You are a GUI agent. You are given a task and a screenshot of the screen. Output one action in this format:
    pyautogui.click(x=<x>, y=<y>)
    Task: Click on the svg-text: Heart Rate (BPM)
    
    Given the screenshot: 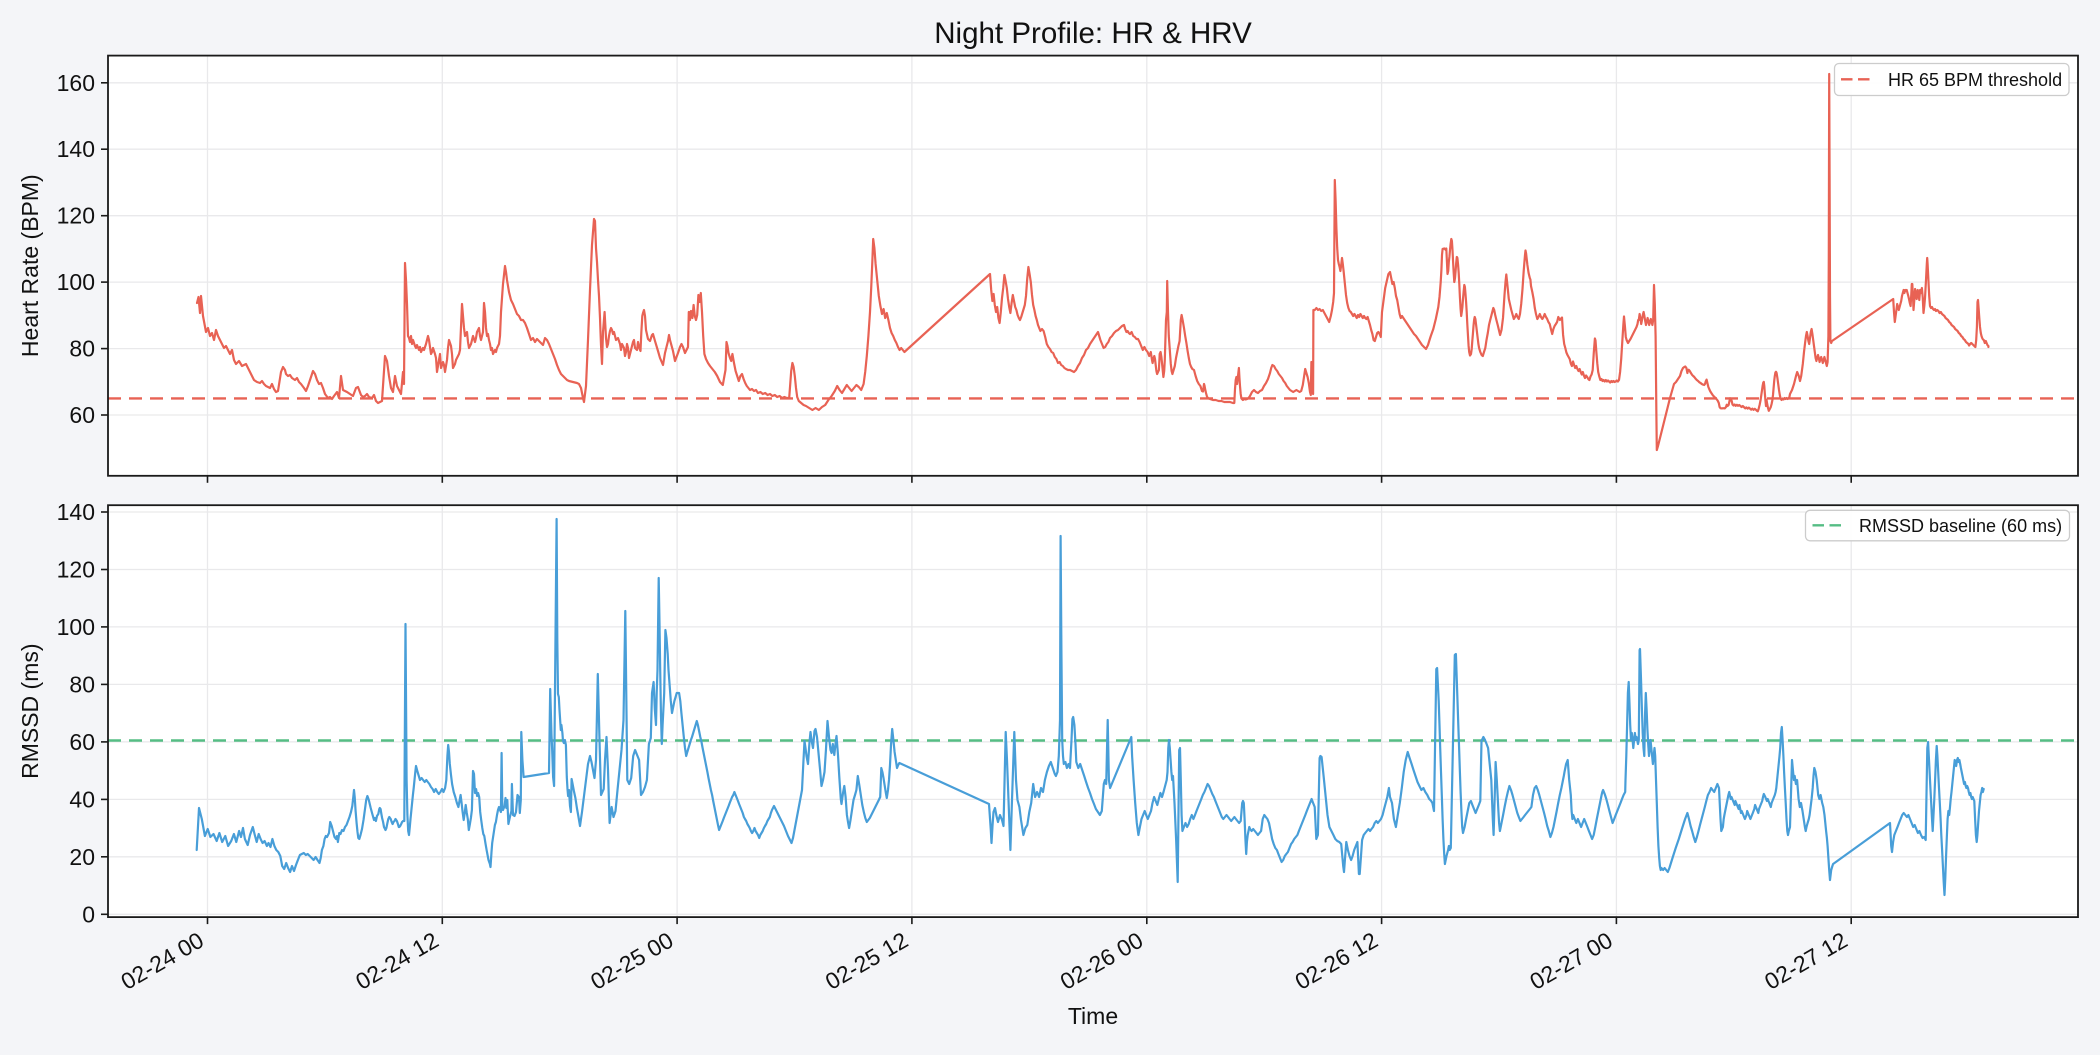 What is the action you would take?
    pyautogui.click(x=30, y=265)
    